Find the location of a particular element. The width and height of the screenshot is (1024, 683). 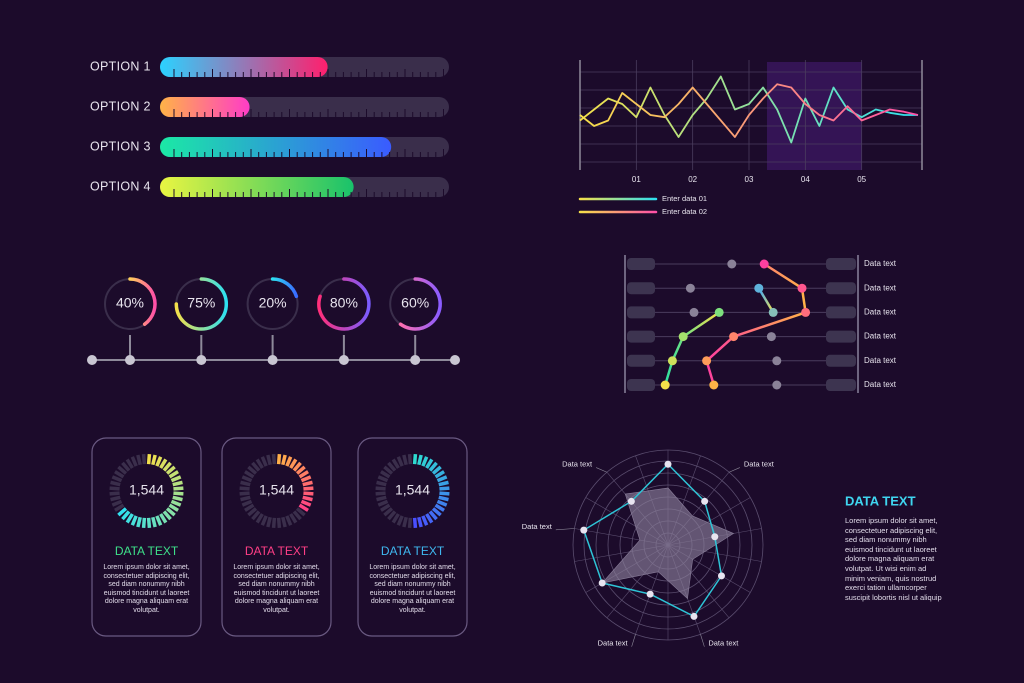

percent-label: 60% is located at coordinates (415, 303).